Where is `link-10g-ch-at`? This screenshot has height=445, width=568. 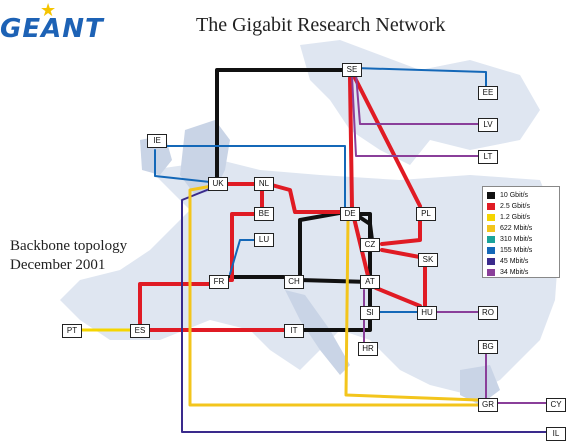 link-10g-ch-at is located at coordinates (335, 281).